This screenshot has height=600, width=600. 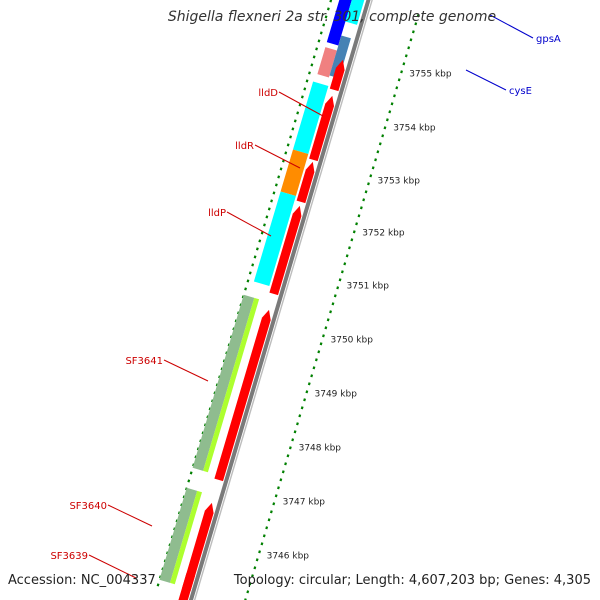 I want to click on gene-label: cysE, so click(x=520, y=91).